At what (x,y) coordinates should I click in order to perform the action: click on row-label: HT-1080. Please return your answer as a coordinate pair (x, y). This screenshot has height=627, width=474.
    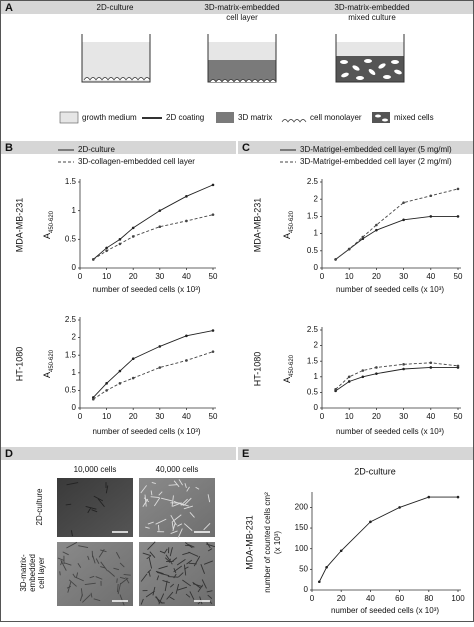
    Looking at the image, I should click on (19, 364).